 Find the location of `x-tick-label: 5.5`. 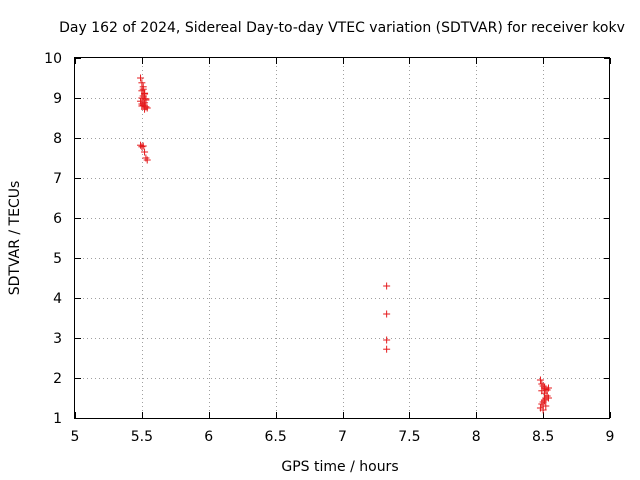

x-tick-label: 5.5 is located at coordinates (142, 437).